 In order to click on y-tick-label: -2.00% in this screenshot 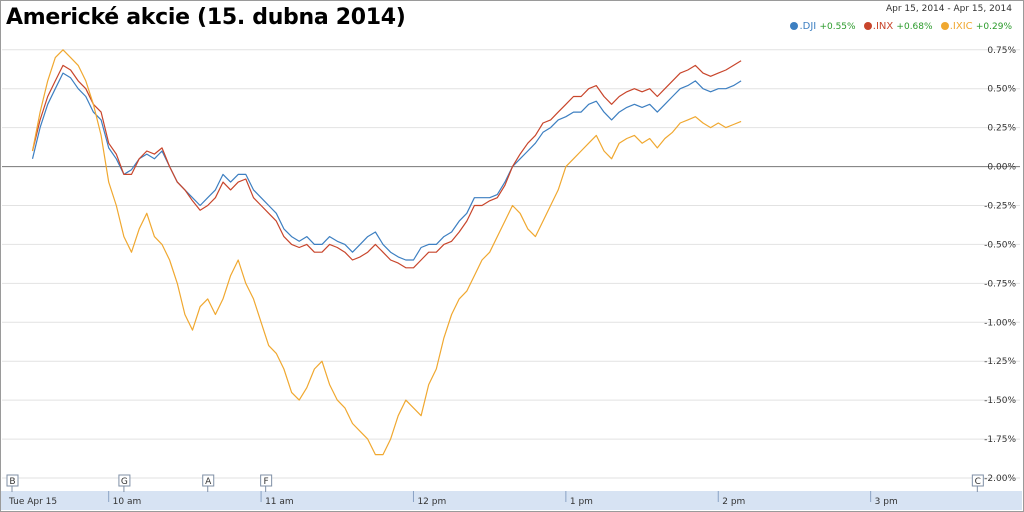, I will do `click(1000, 479)`.